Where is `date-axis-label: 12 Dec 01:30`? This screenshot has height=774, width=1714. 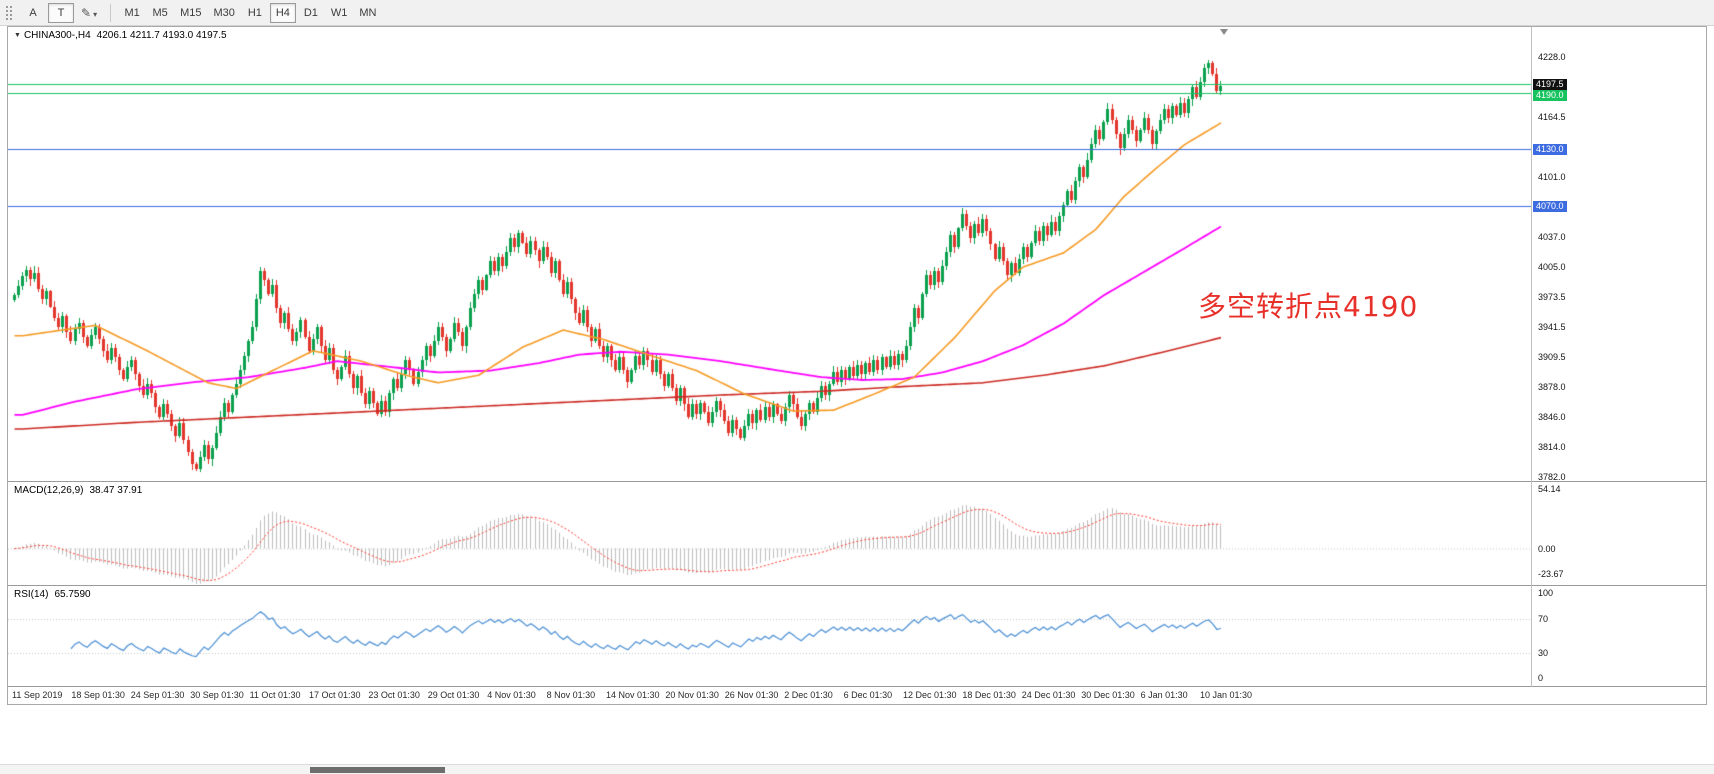 date-axis-label: 12 Dec 01:30 is located at coordinates (930, 695).